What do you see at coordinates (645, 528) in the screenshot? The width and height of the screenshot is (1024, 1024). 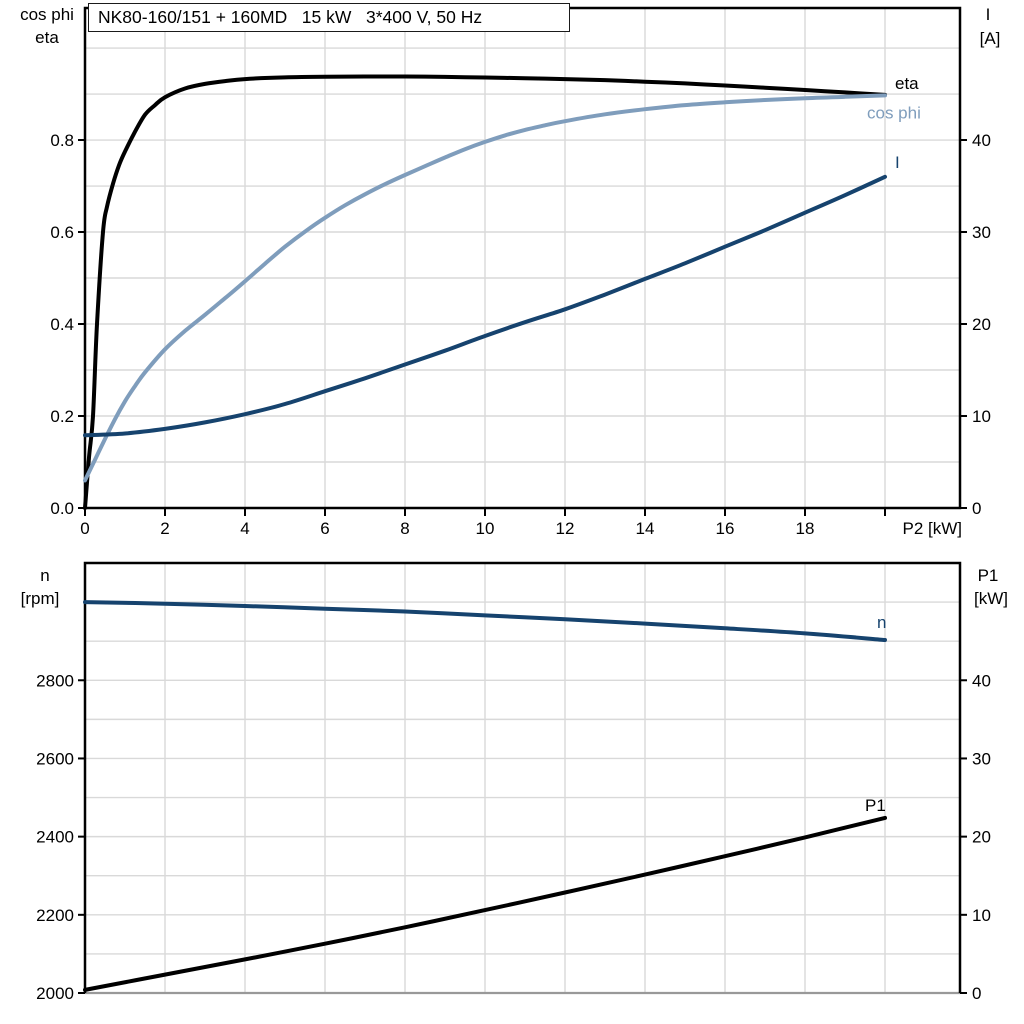 I see `x-tick-label: 14` at bounding box center [645, 528].